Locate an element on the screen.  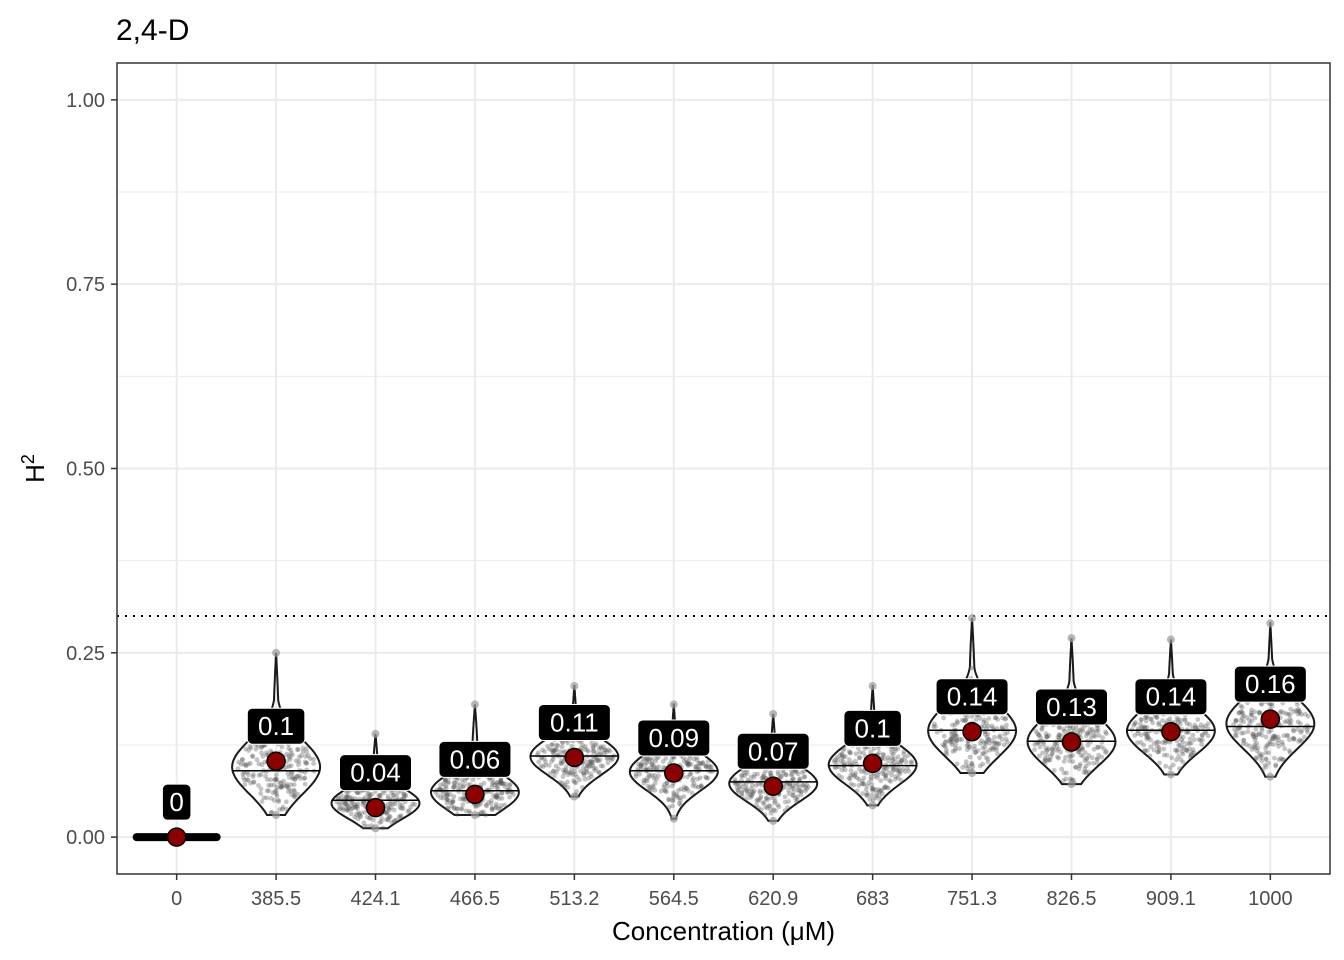
data-label-text: 0.06 is located at coordinates (475, 759).